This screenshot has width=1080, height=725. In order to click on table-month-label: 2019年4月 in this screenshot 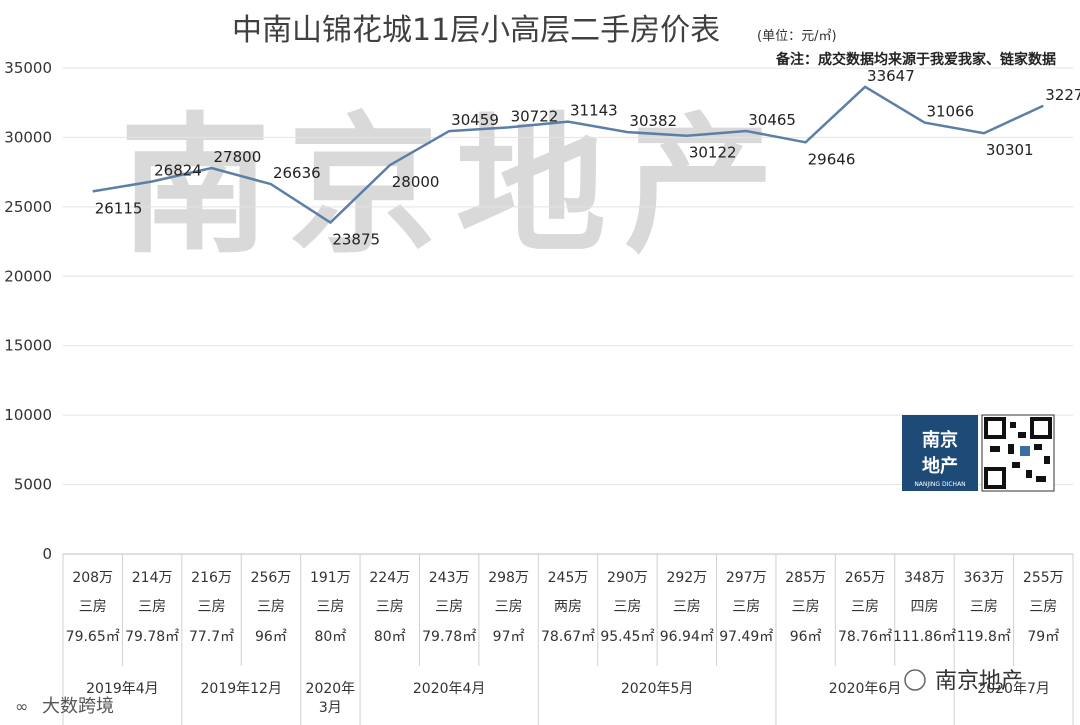, I will do `click(122, 689)`.